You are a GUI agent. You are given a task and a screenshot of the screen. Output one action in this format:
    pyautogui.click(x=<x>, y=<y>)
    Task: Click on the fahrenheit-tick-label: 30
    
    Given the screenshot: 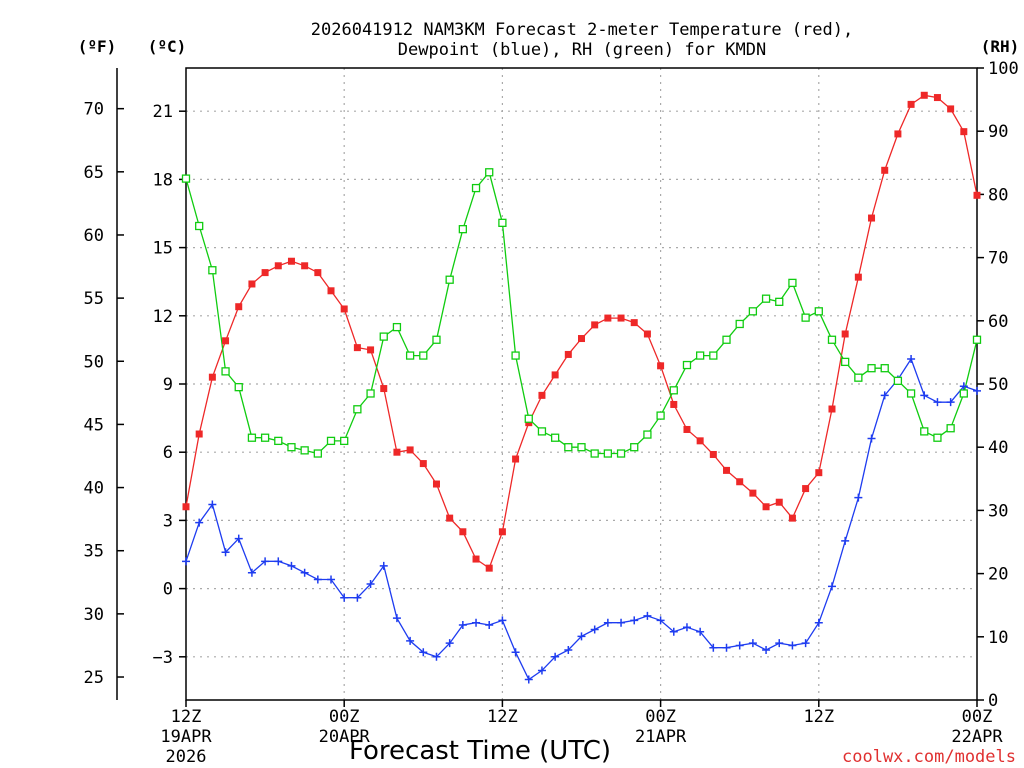 What is the action you would take?
    pyautogui.click(x=94, y=615)
    